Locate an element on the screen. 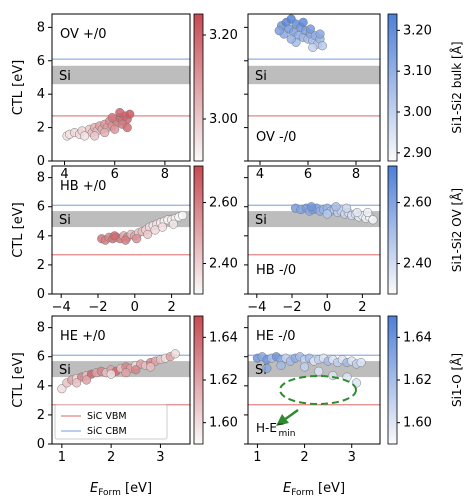  panel-title: OV -/0 is located at coordinates (276, 137).